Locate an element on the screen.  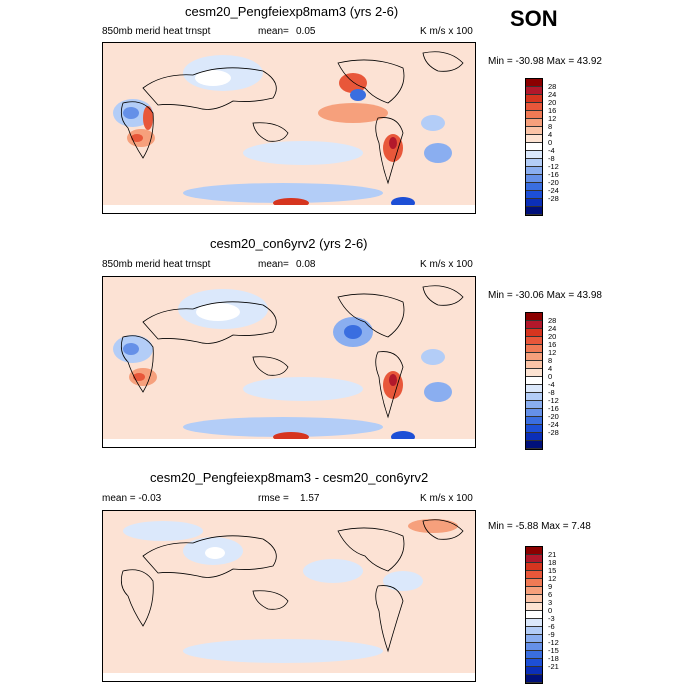
panel-mean-value: 0.05 is located at coordinates (306, 31).